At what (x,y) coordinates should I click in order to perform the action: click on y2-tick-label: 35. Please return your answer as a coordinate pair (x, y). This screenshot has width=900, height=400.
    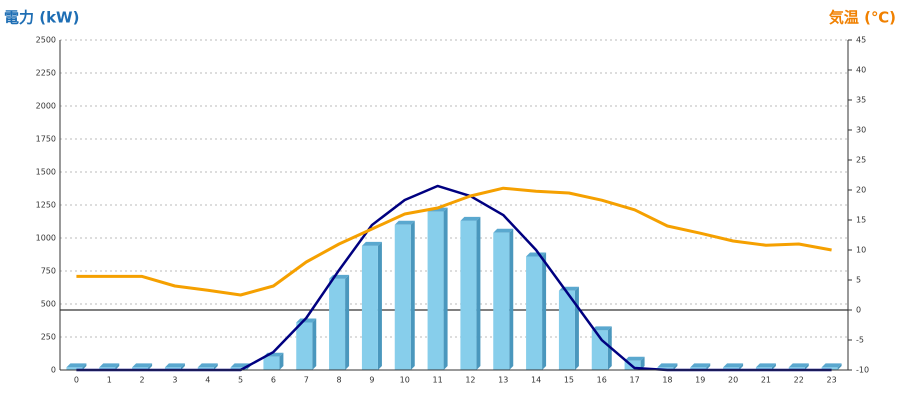
    Looking at the image, I should click on (861, 100).